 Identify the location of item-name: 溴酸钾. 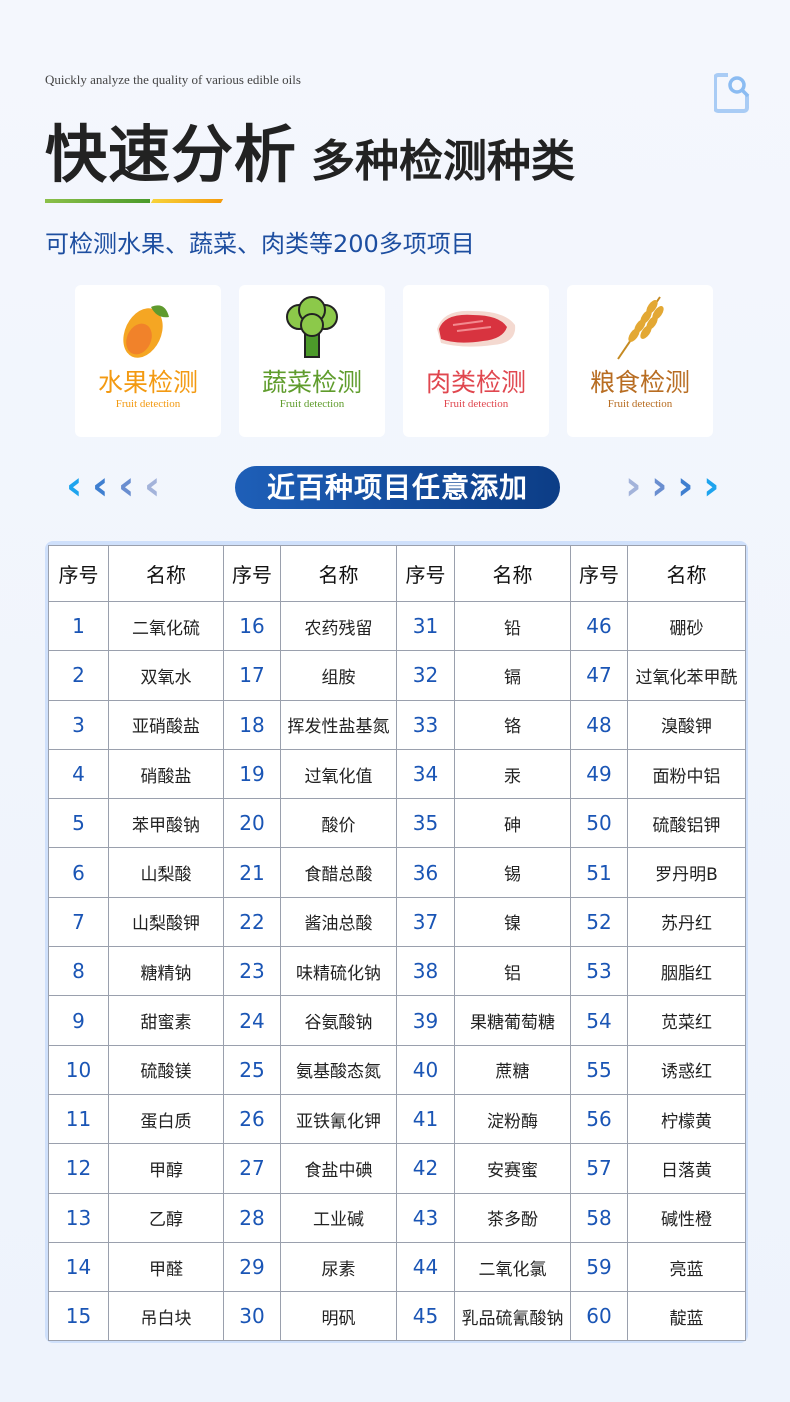
(686, 724).